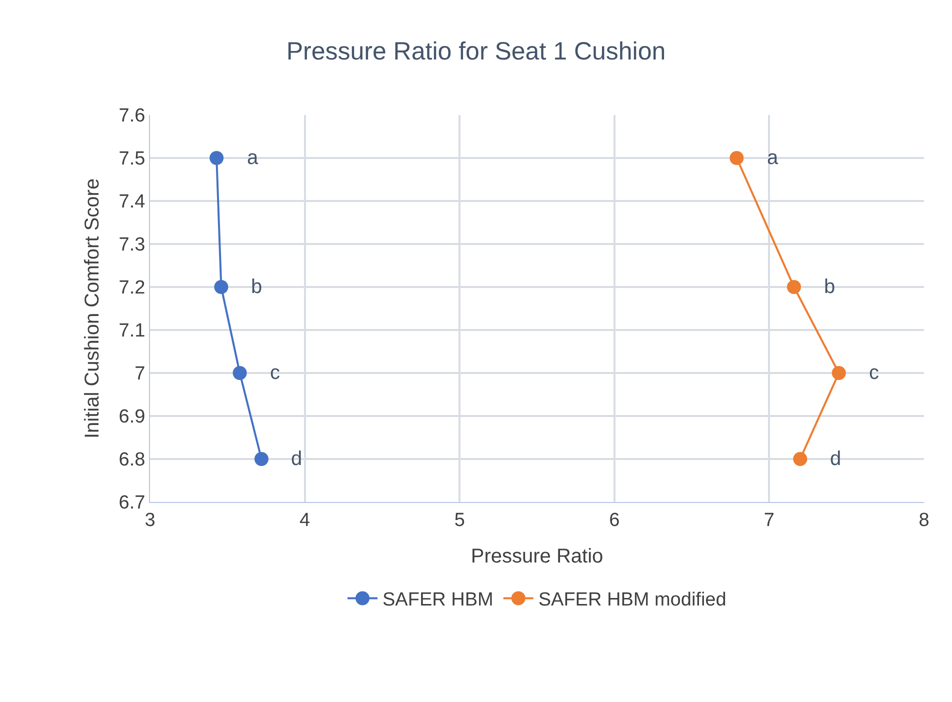 The width and height of the screenshot is (952, 702). I want to click on legend-label: SAFER HBM, so click(438, 600).